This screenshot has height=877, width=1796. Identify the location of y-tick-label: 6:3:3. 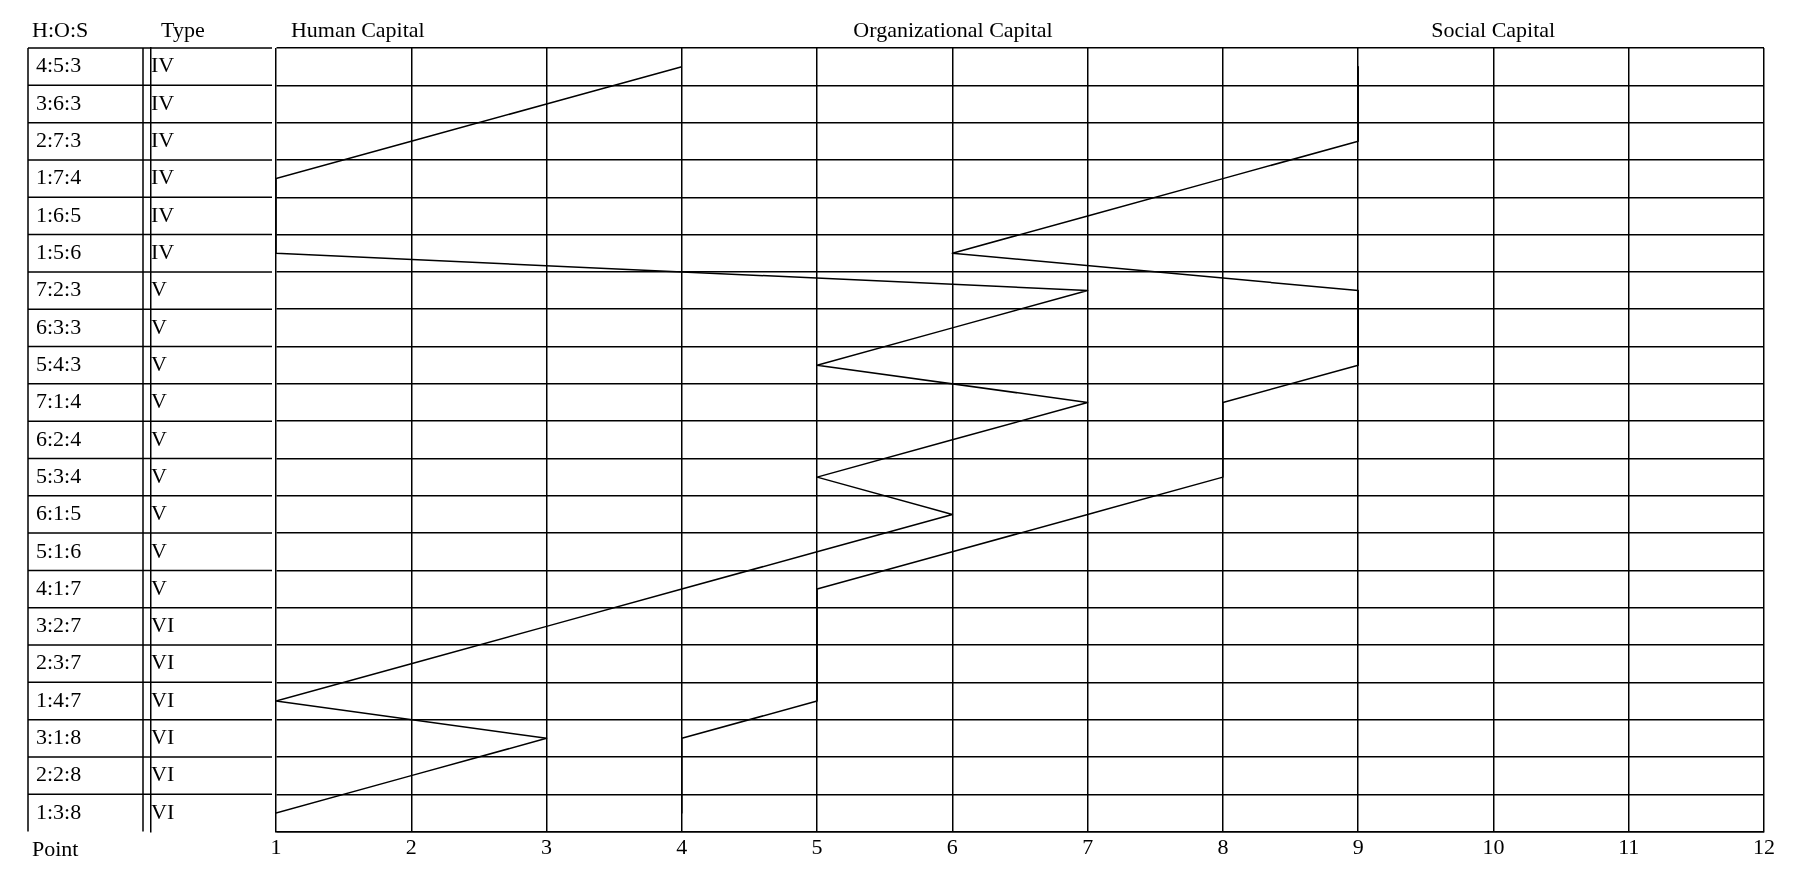
(59, 326).